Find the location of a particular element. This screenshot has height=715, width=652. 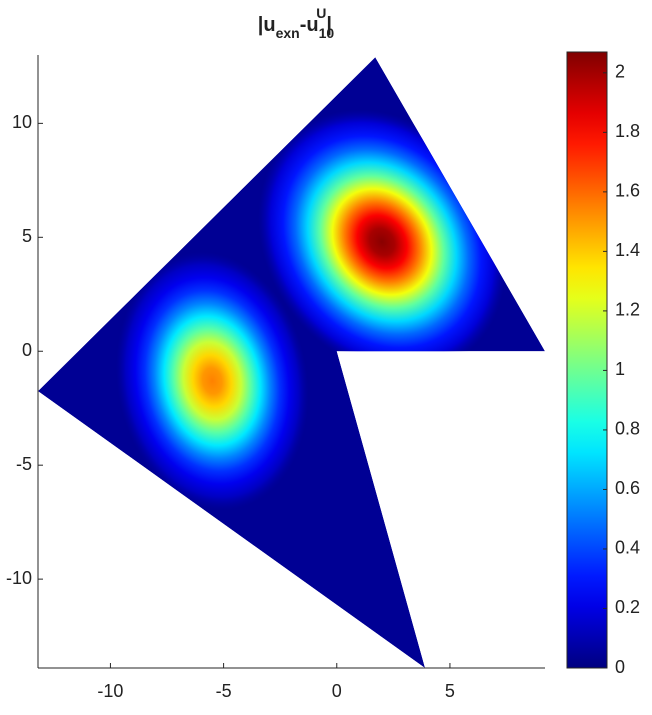

y-tick-label: 0 is located at coordinates (27, 350).